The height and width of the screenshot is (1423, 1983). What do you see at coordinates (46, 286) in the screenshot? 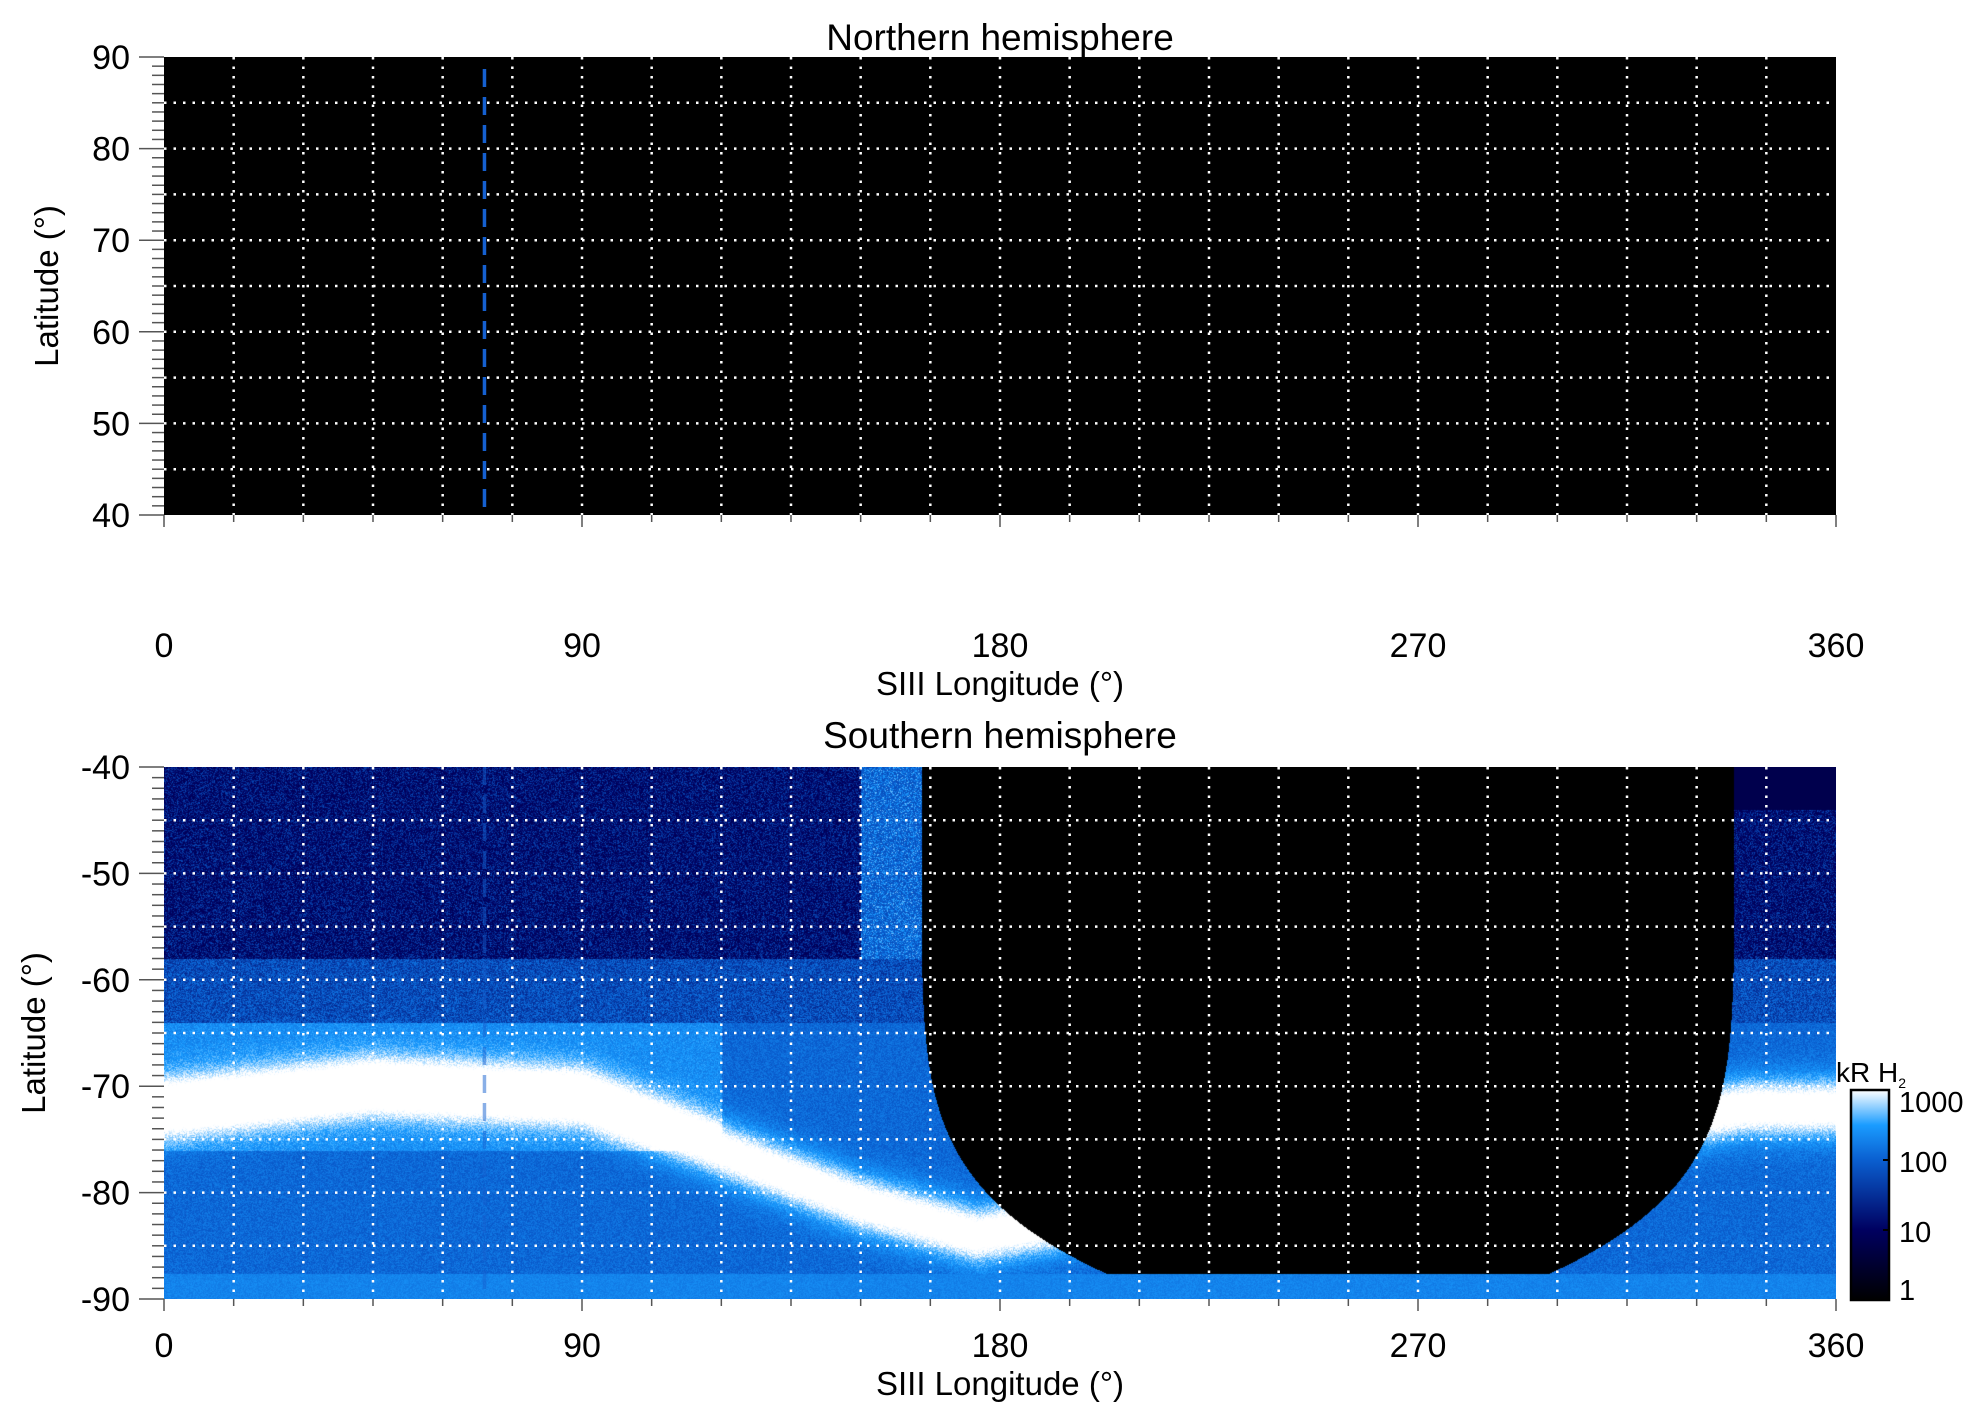
I see `north-ylabel: Latitude (°)` at bounding box center [46, 286].